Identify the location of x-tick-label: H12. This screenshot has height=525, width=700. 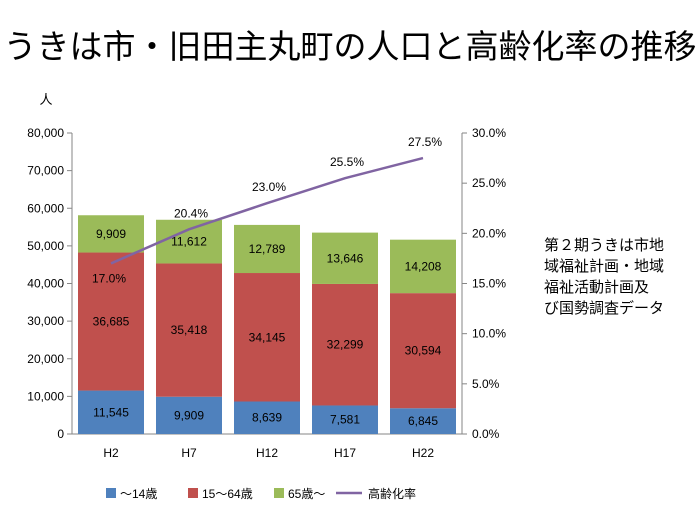
(267, 453).